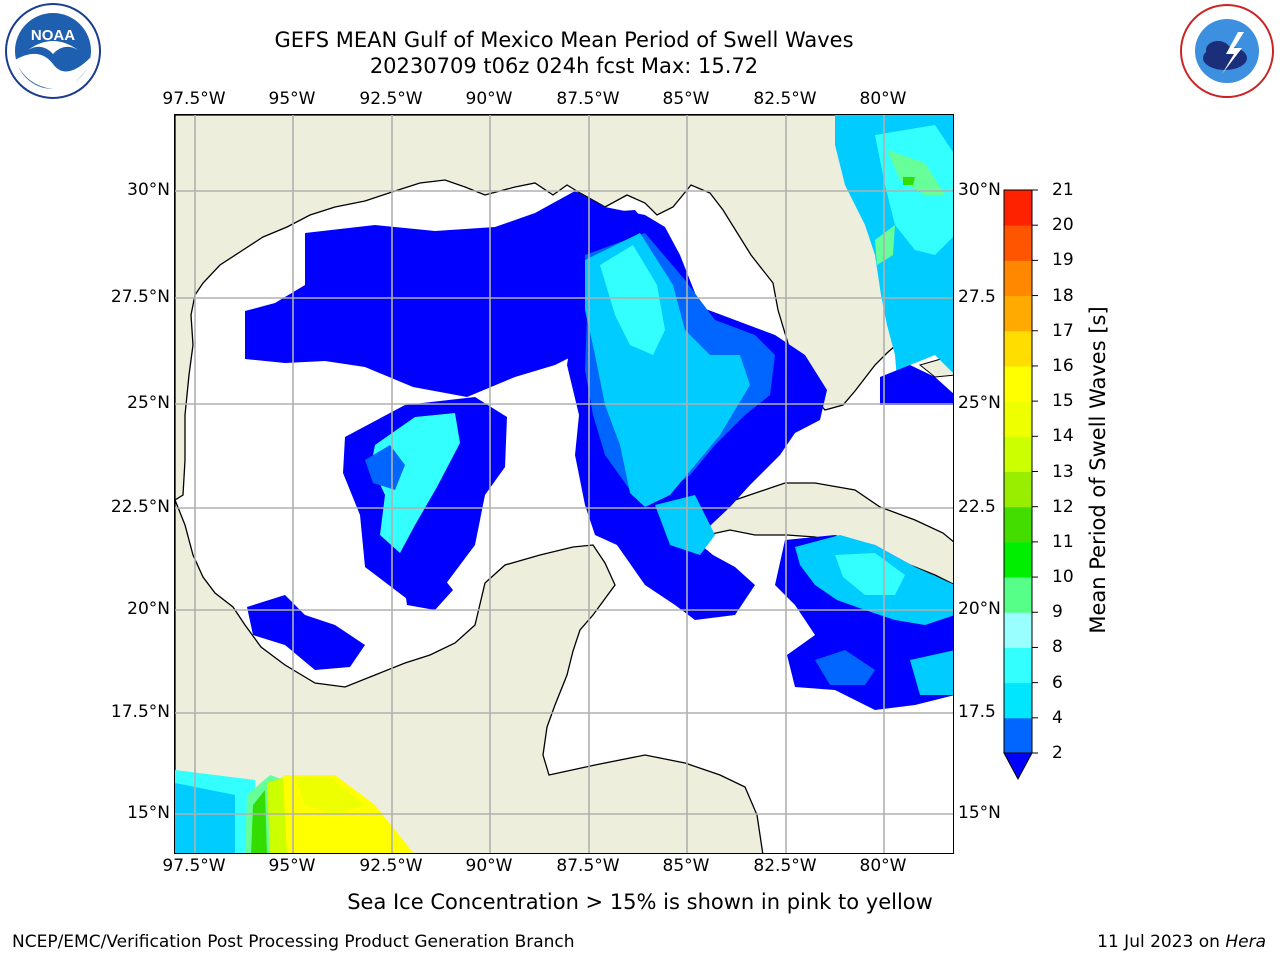 The height and width of the screenshot is (960, 1280). Describe the element at coordinates (53, 35) in the screenshot. I see `noaa-logo-text: NOAA` at that location.